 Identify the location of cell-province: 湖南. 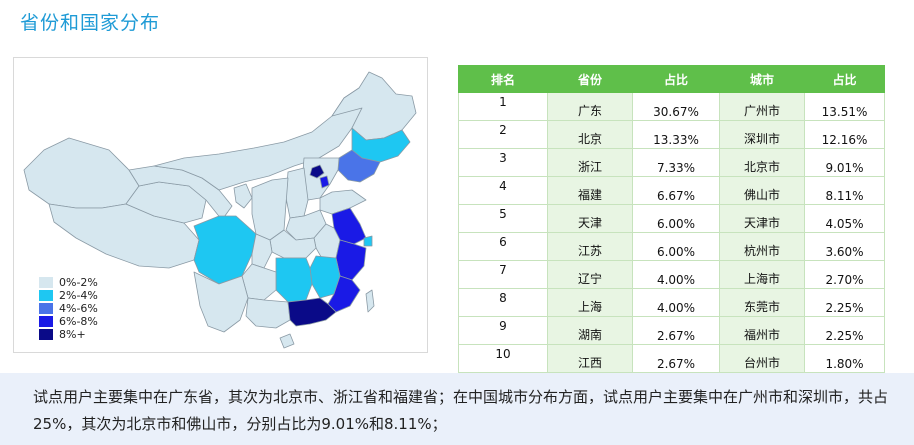
(590, 330).